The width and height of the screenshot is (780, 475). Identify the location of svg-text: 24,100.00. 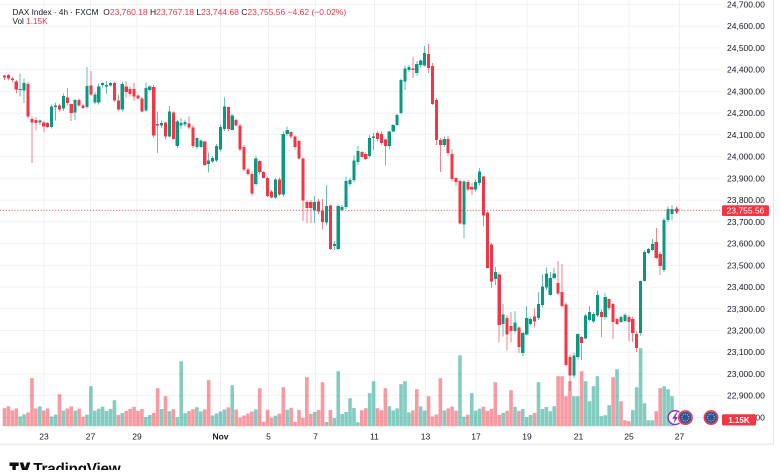
(746, 135).